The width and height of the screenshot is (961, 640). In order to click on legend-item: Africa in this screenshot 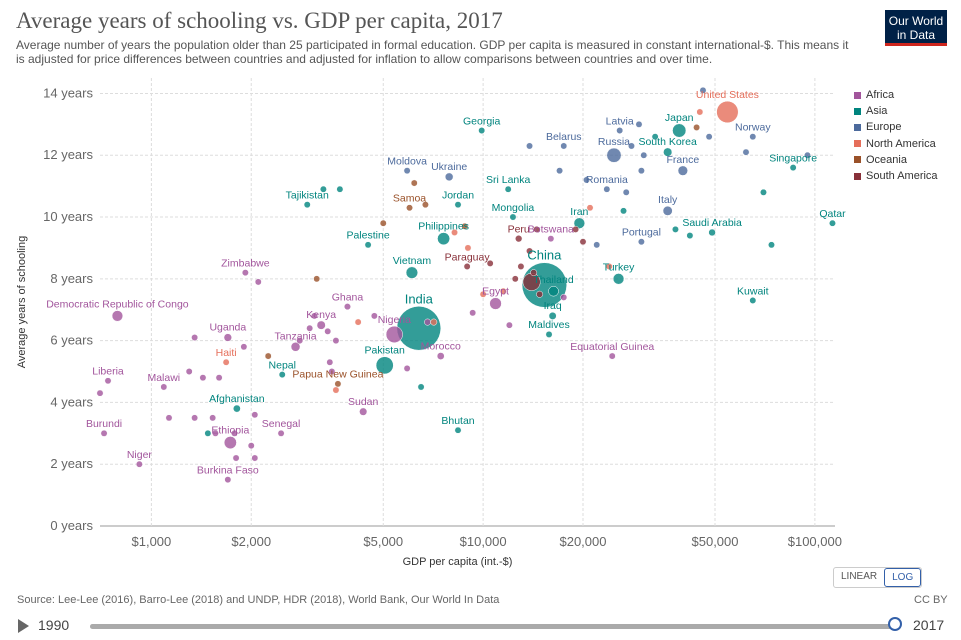, I will do `click(896, 95)`.